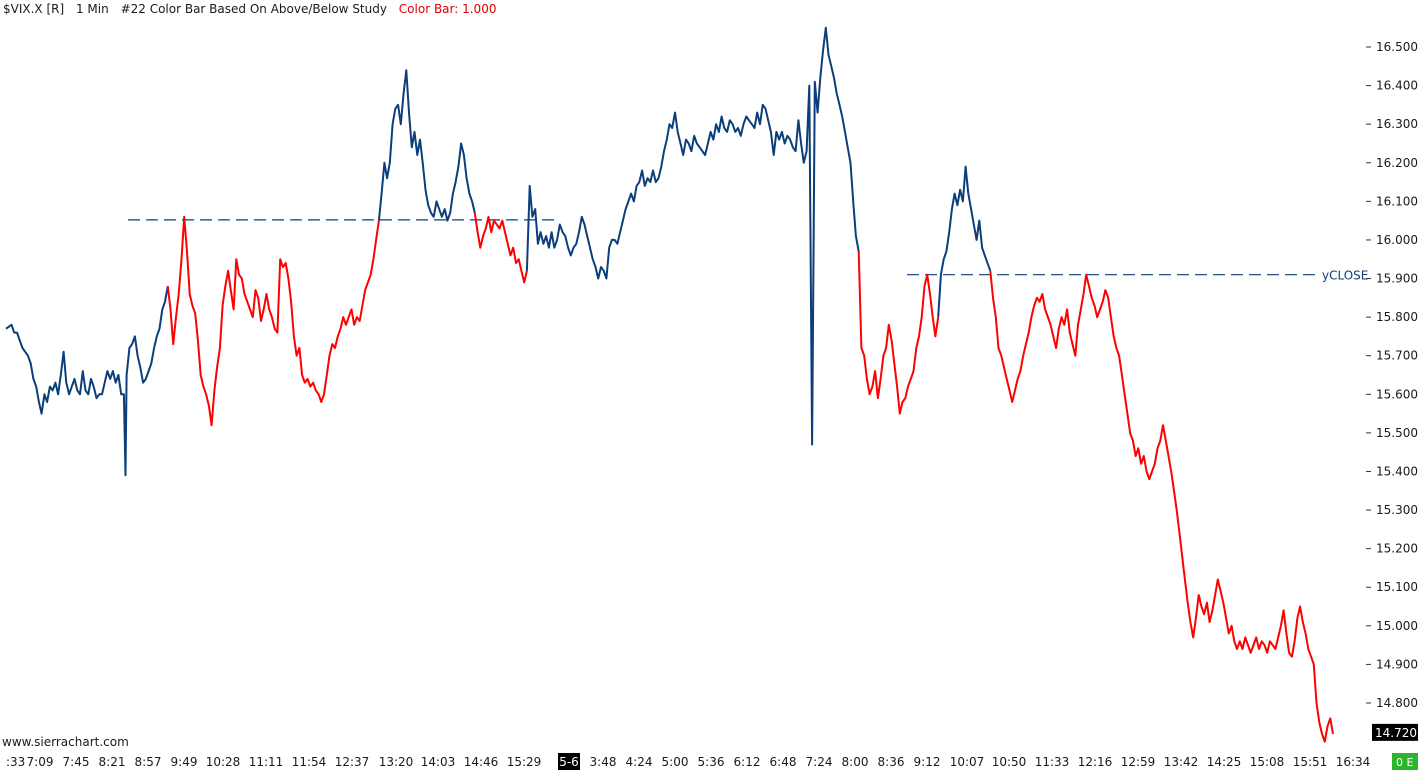 The width and height of the screenshot is (1420, 771). What do you see at coordinates (675, 762) in the screenshot?
I see `x-tick-label: 5:00` at bounding box center [675, 762].